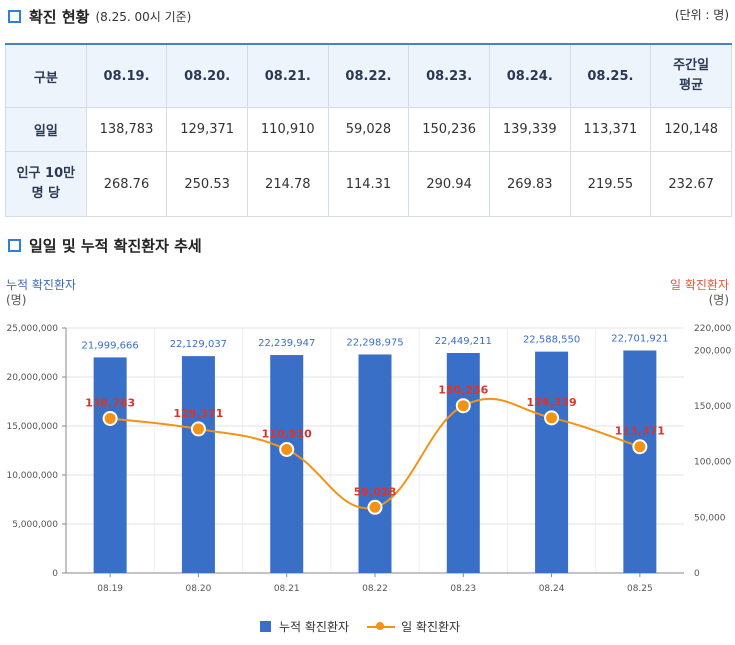 The image size is (735, 645). Describe the element at coordinates (463, 390) in the screenshot. I see `line-data-label: 150,236` at that location.